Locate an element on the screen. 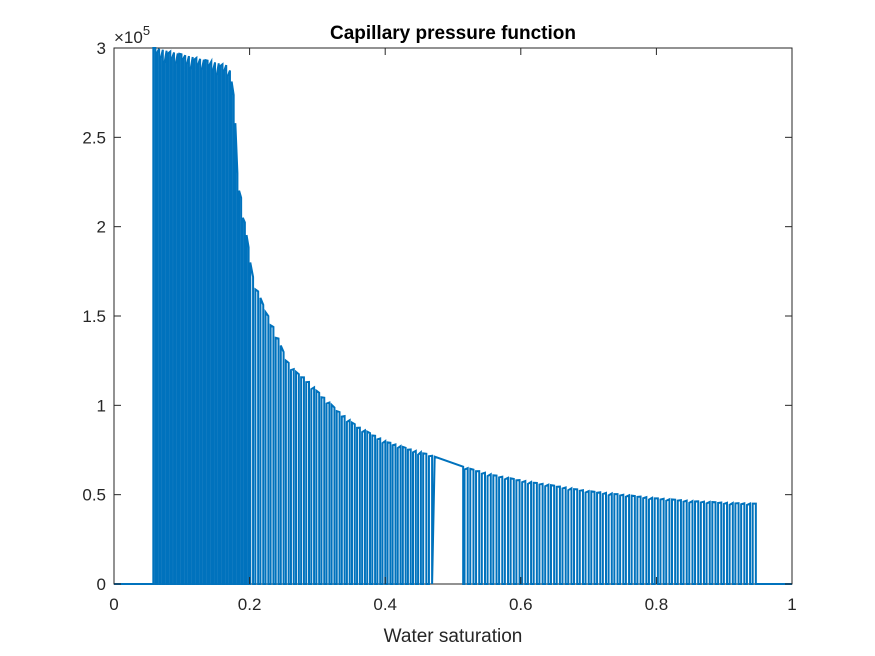 The height and width of the screenshot is (656, 875). y-exponent-label: ×10⁵ is located at coordinates (132, 35).